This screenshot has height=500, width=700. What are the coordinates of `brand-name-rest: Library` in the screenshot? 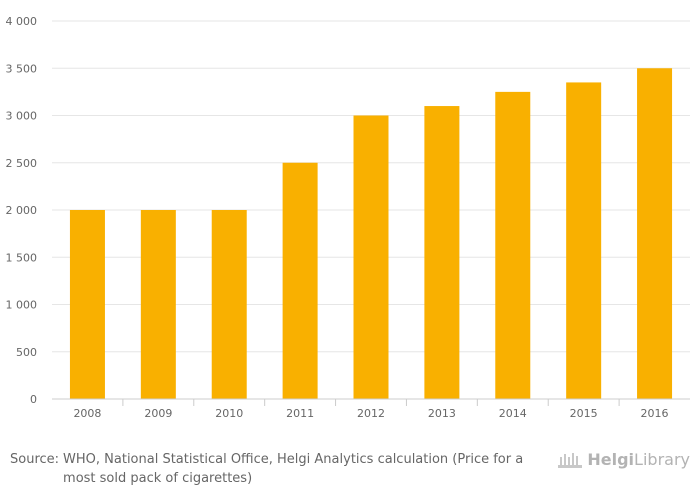 It's located at (662, 459).